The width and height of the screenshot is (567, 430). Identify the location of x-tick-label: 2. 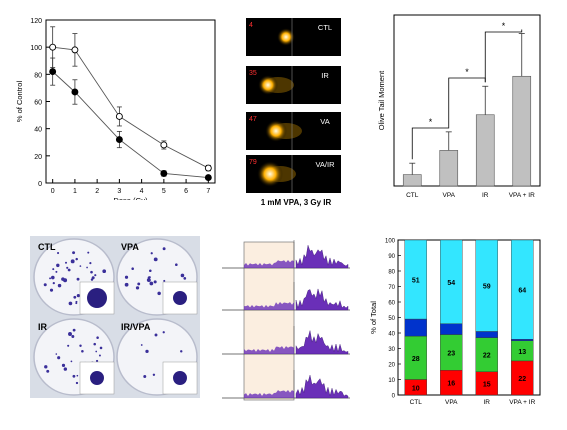
(97, 191).